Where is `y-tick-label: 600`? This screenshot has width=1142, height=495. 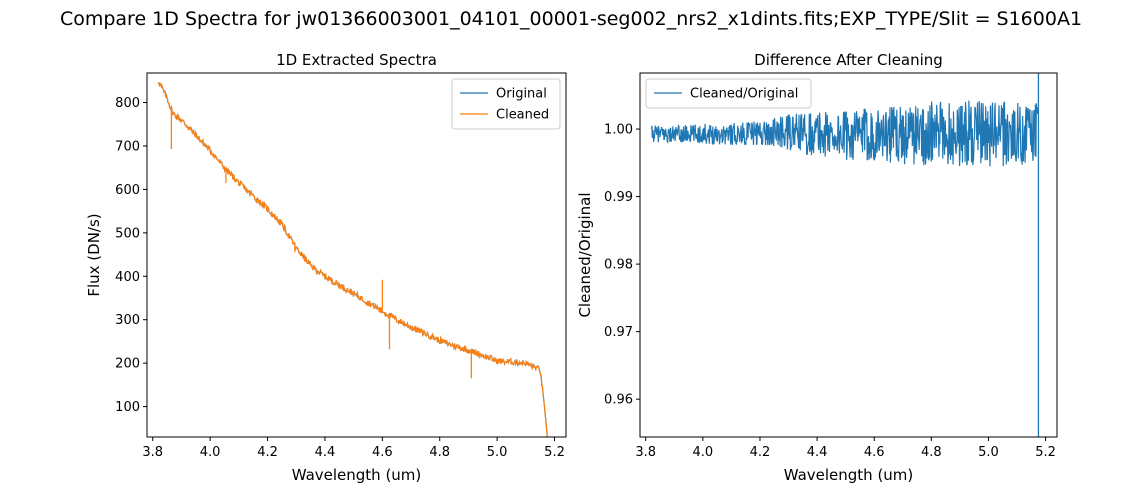
y-tick-label: 600 is located at coordinates (127, 190).